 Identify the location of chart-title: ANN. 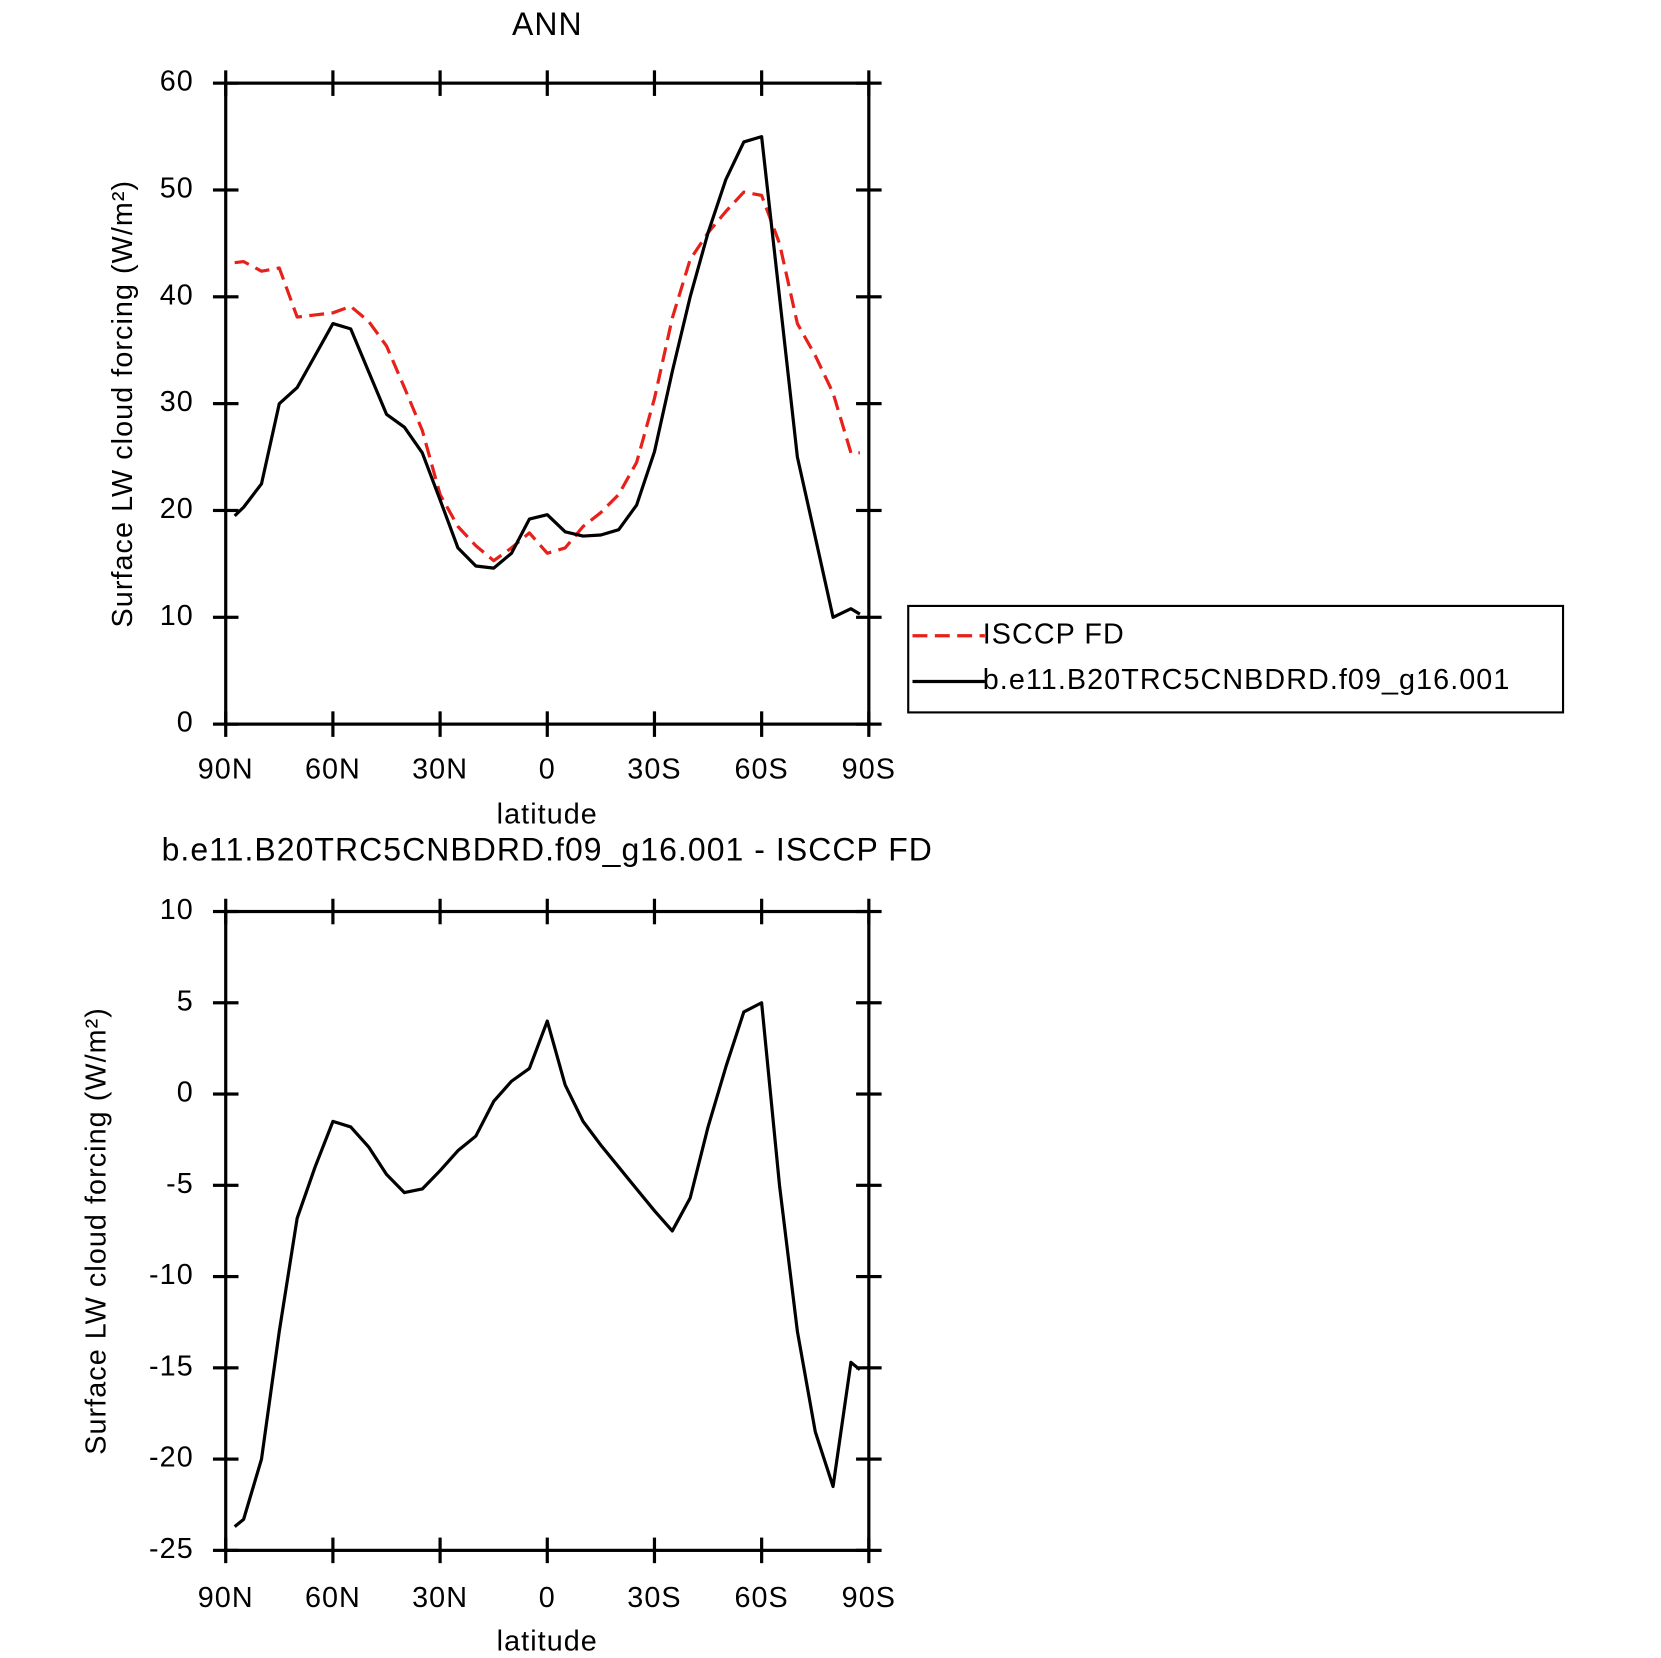
(547, 24).